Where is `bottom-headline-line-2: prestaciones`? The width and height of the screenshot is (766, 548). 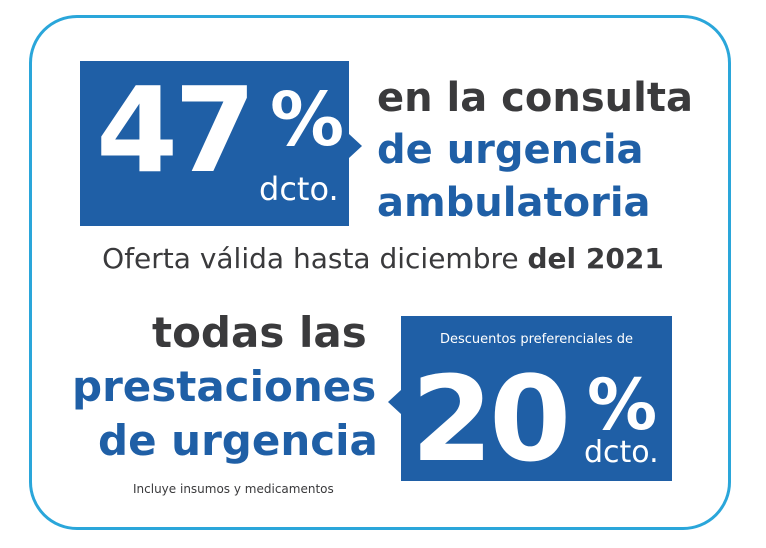
bottom-headline-line-2: prestaciones is located at coordinates (224, 386).